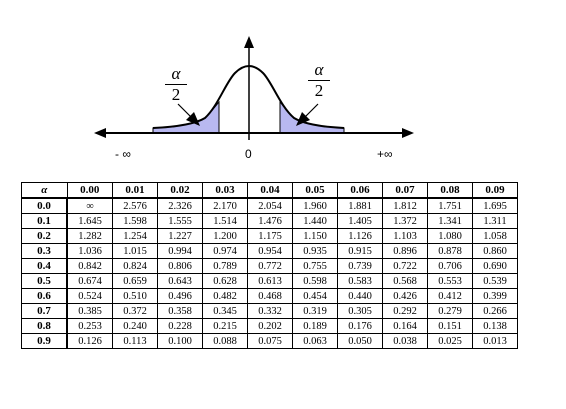  Describe the element at coordinates (135, 205) in the screenshot. I see `table-cell: 2.576` at that location.